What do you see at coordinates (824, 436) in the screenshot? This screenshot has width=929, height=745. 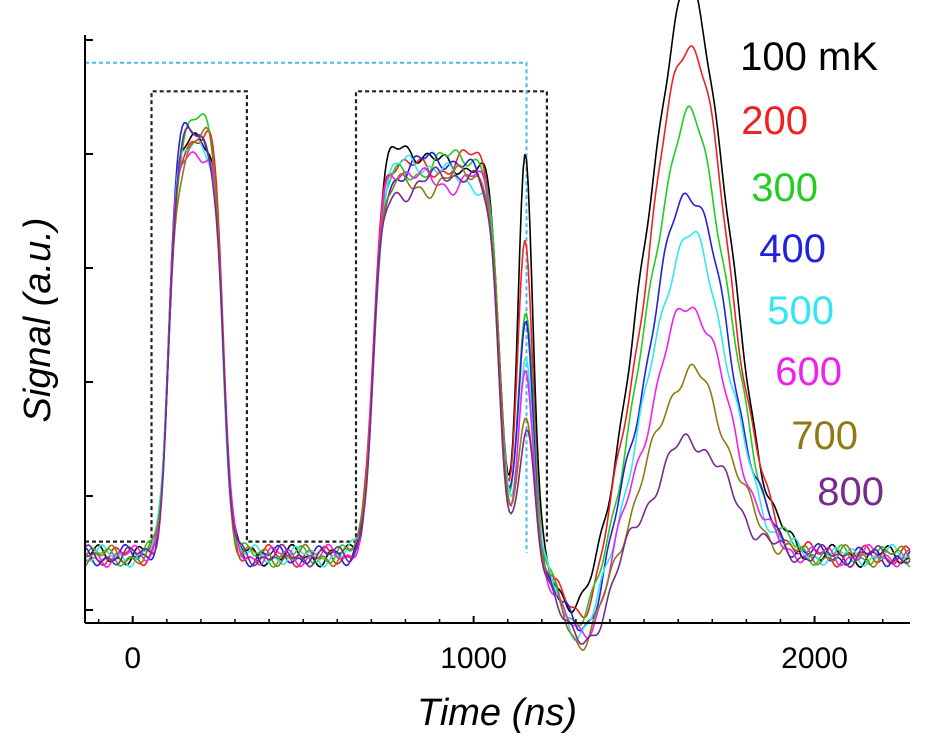 I see `legend-entry: 700` at bounding box center [824, 436].